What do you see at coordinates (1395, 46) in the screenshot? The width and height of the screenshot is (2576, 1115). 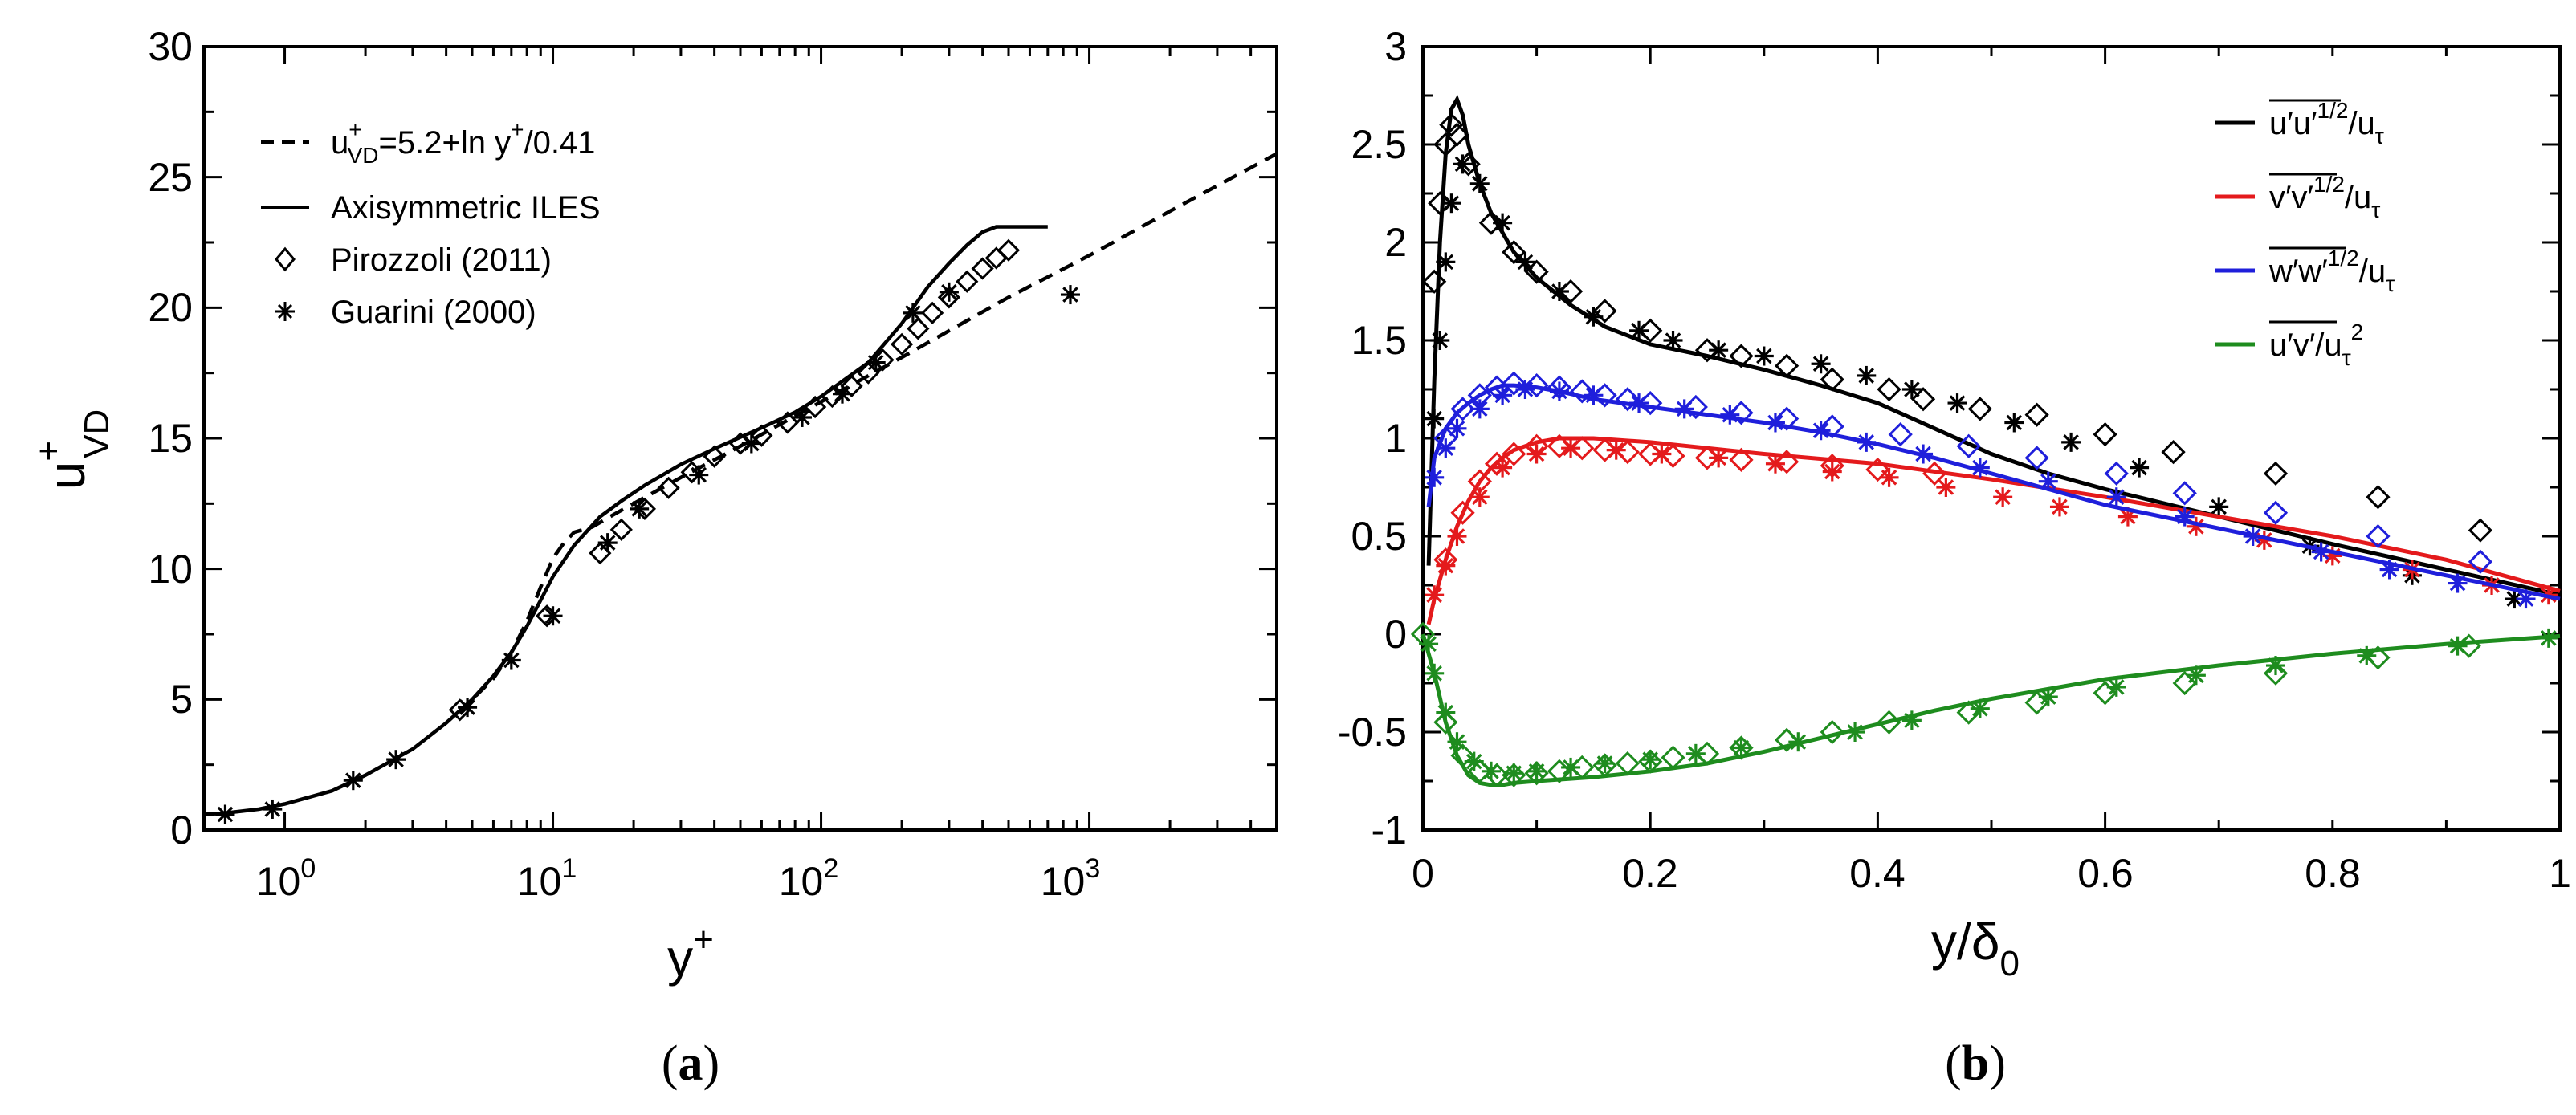 I see `y-tick-label: 3` at bounding box center [1395, 46].